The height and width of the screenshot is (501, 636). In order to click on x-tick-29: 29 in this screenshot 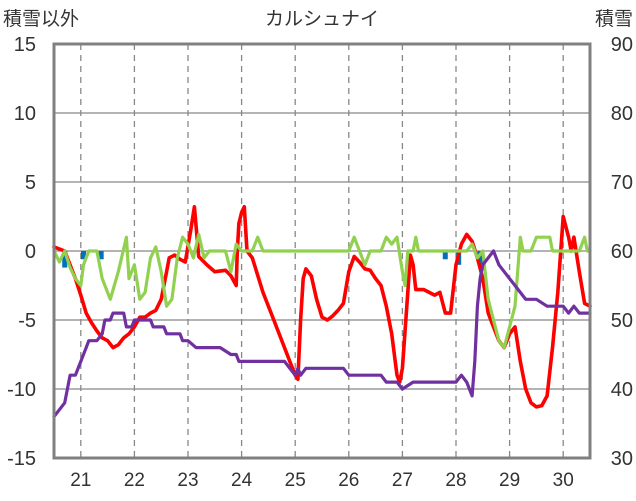, I will do `click(509, 480)`.